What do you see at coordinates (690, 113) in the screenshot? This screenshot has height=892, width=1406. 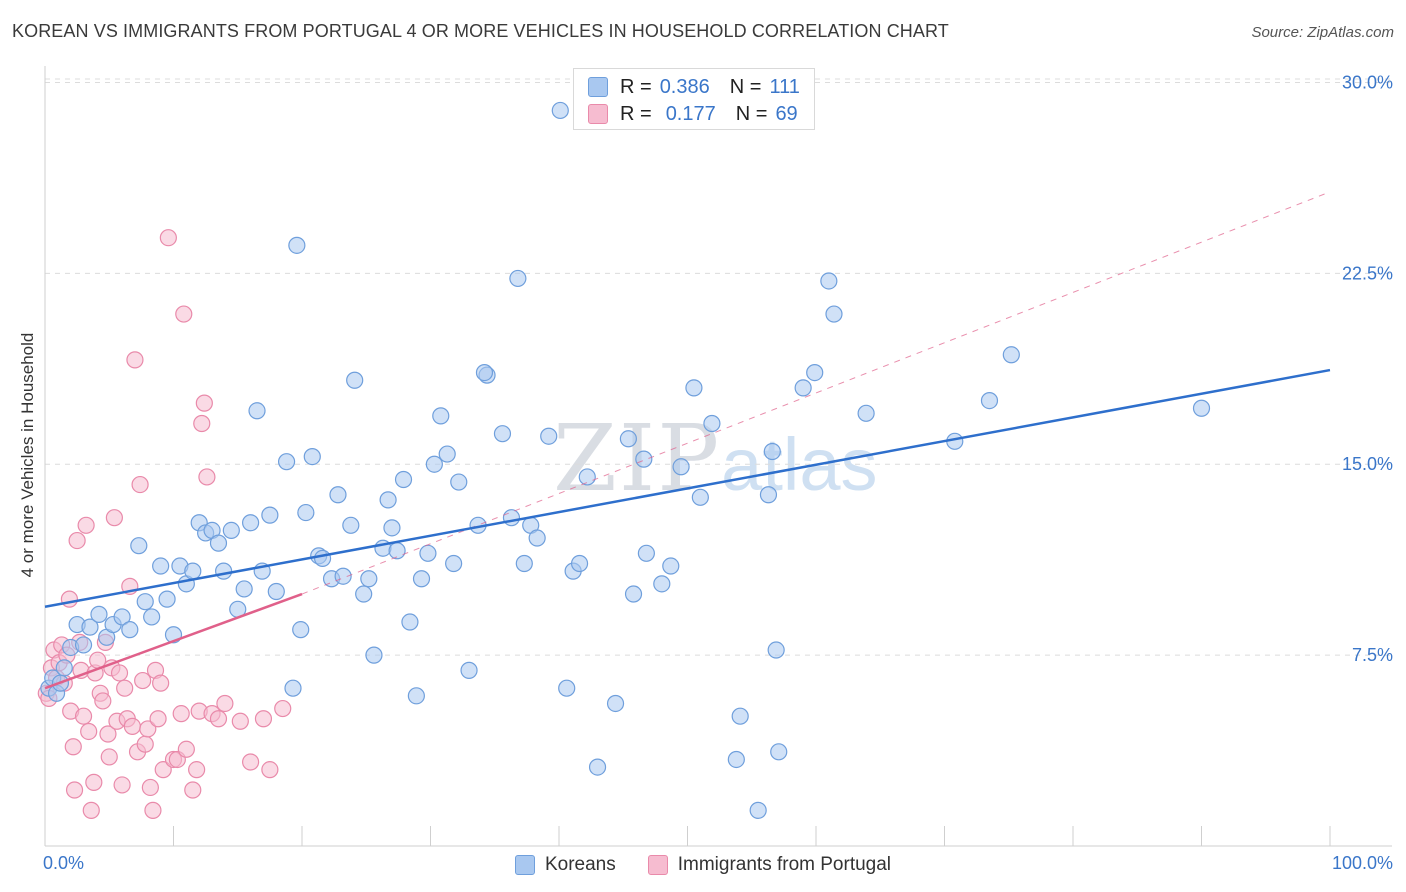 I see `r-value: 0.177` at bounding box center [690, 113].